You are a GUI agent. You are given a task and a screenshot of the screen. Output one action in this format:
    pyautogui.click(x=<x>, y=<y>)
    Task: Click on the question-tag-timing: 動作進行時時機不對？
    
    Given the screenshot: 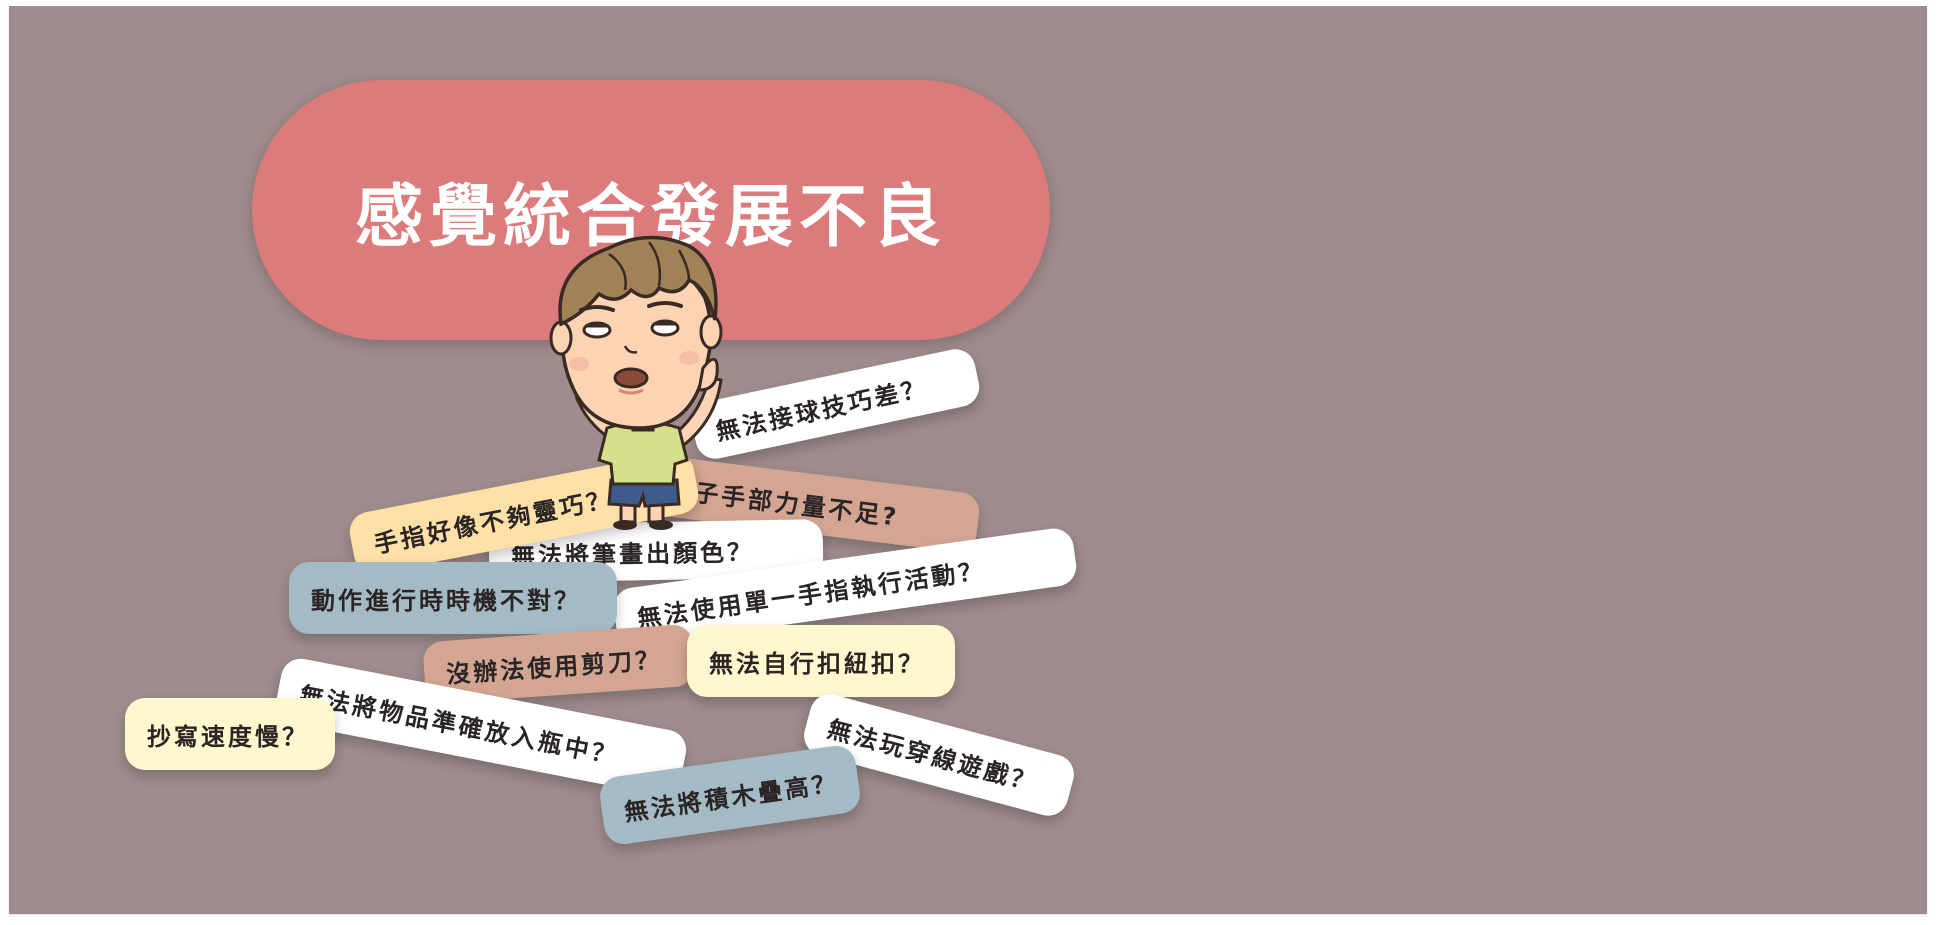 What is the action you would take?
    pyautogui.click(x=453, y=598)
    